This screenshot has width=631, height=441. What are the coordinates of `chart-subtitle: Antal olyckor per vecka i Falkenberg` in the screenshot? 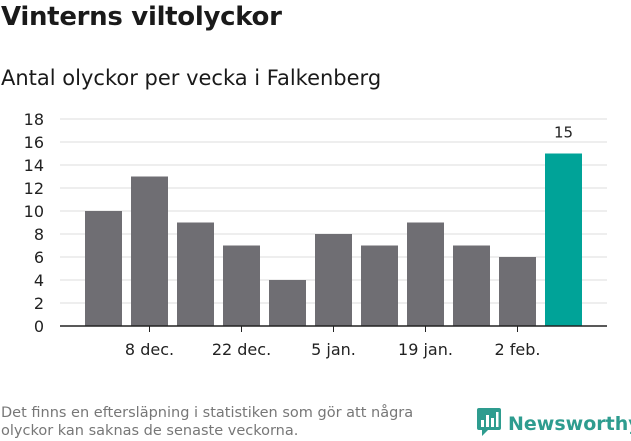 It's located at (191, 78).